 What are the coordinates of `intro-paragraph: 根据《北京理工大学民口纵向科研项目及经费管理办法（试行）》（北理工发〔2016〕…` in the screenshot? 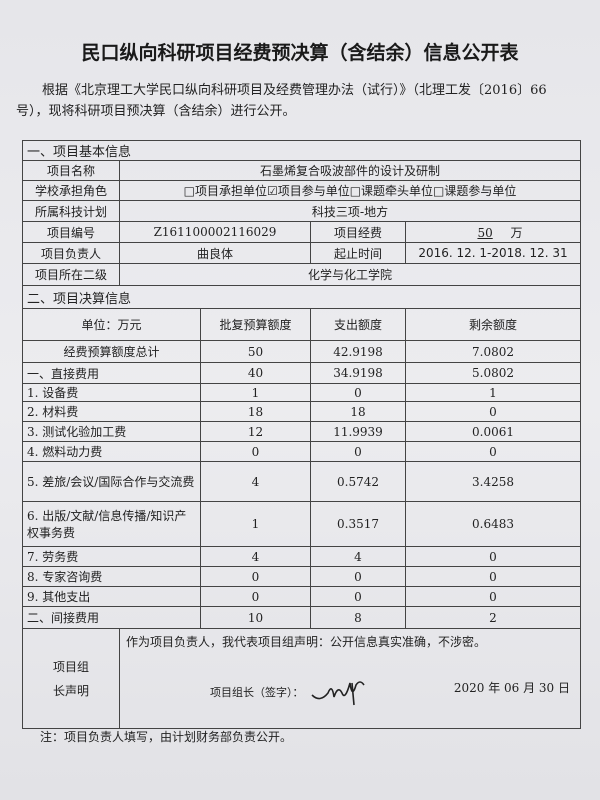 It's located at (281, 101).